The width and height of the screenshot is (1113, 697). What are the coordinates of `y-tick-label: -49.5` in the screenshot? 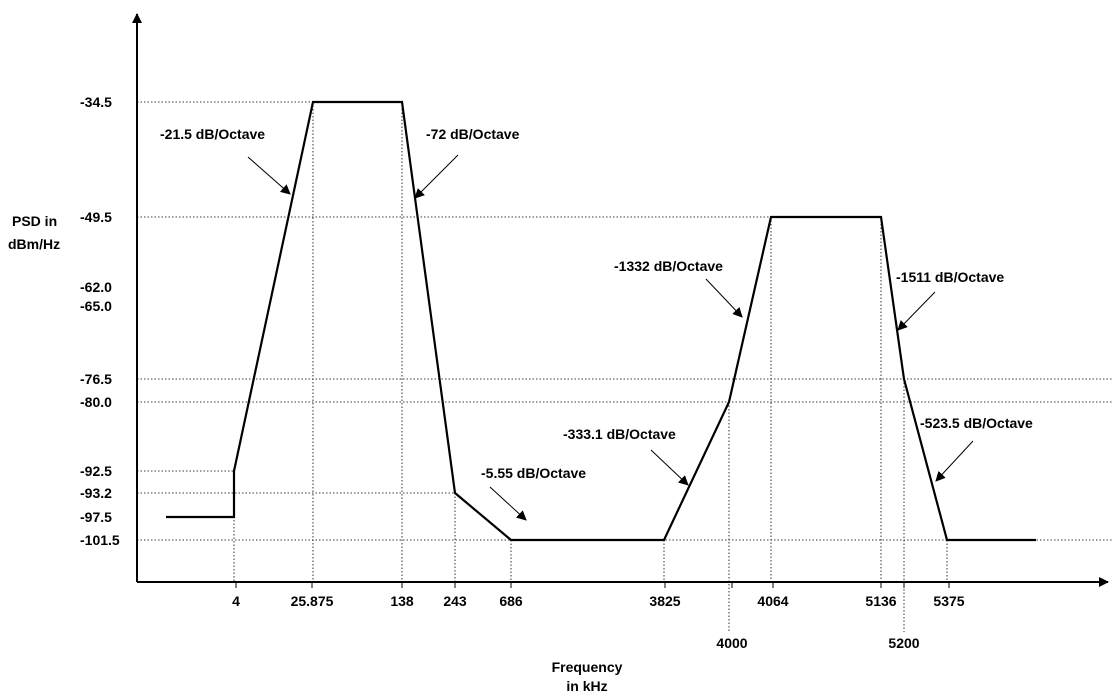 It's located at (96, 217).